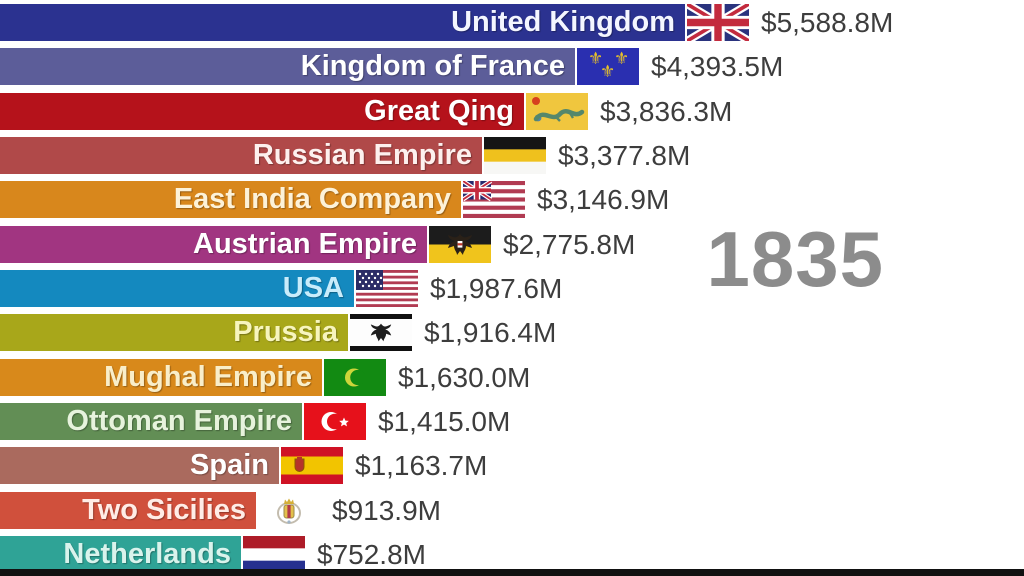 The width and height of the screenshot is (1024, 576). What do you see at coordinates (494, 199) in the screenshot?
I see `east-india-company-flag` at bounding box center [494, 199].